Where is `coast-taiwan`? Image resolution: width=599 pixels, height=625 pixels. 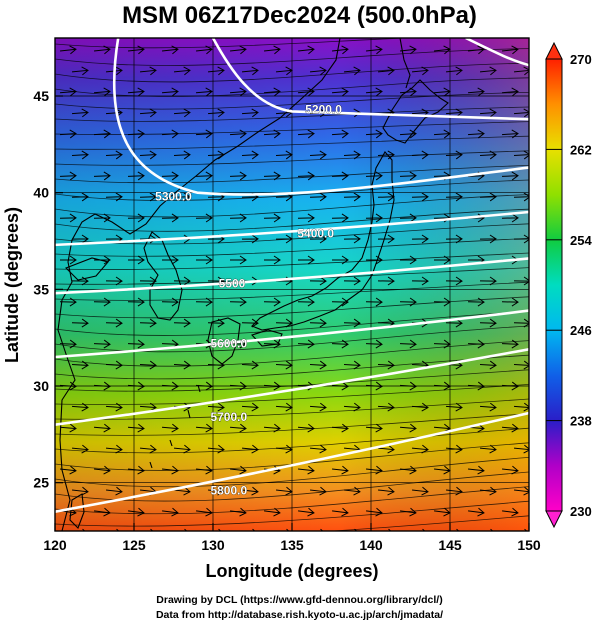
coast-taiwan is located at coordinates (77, 511).